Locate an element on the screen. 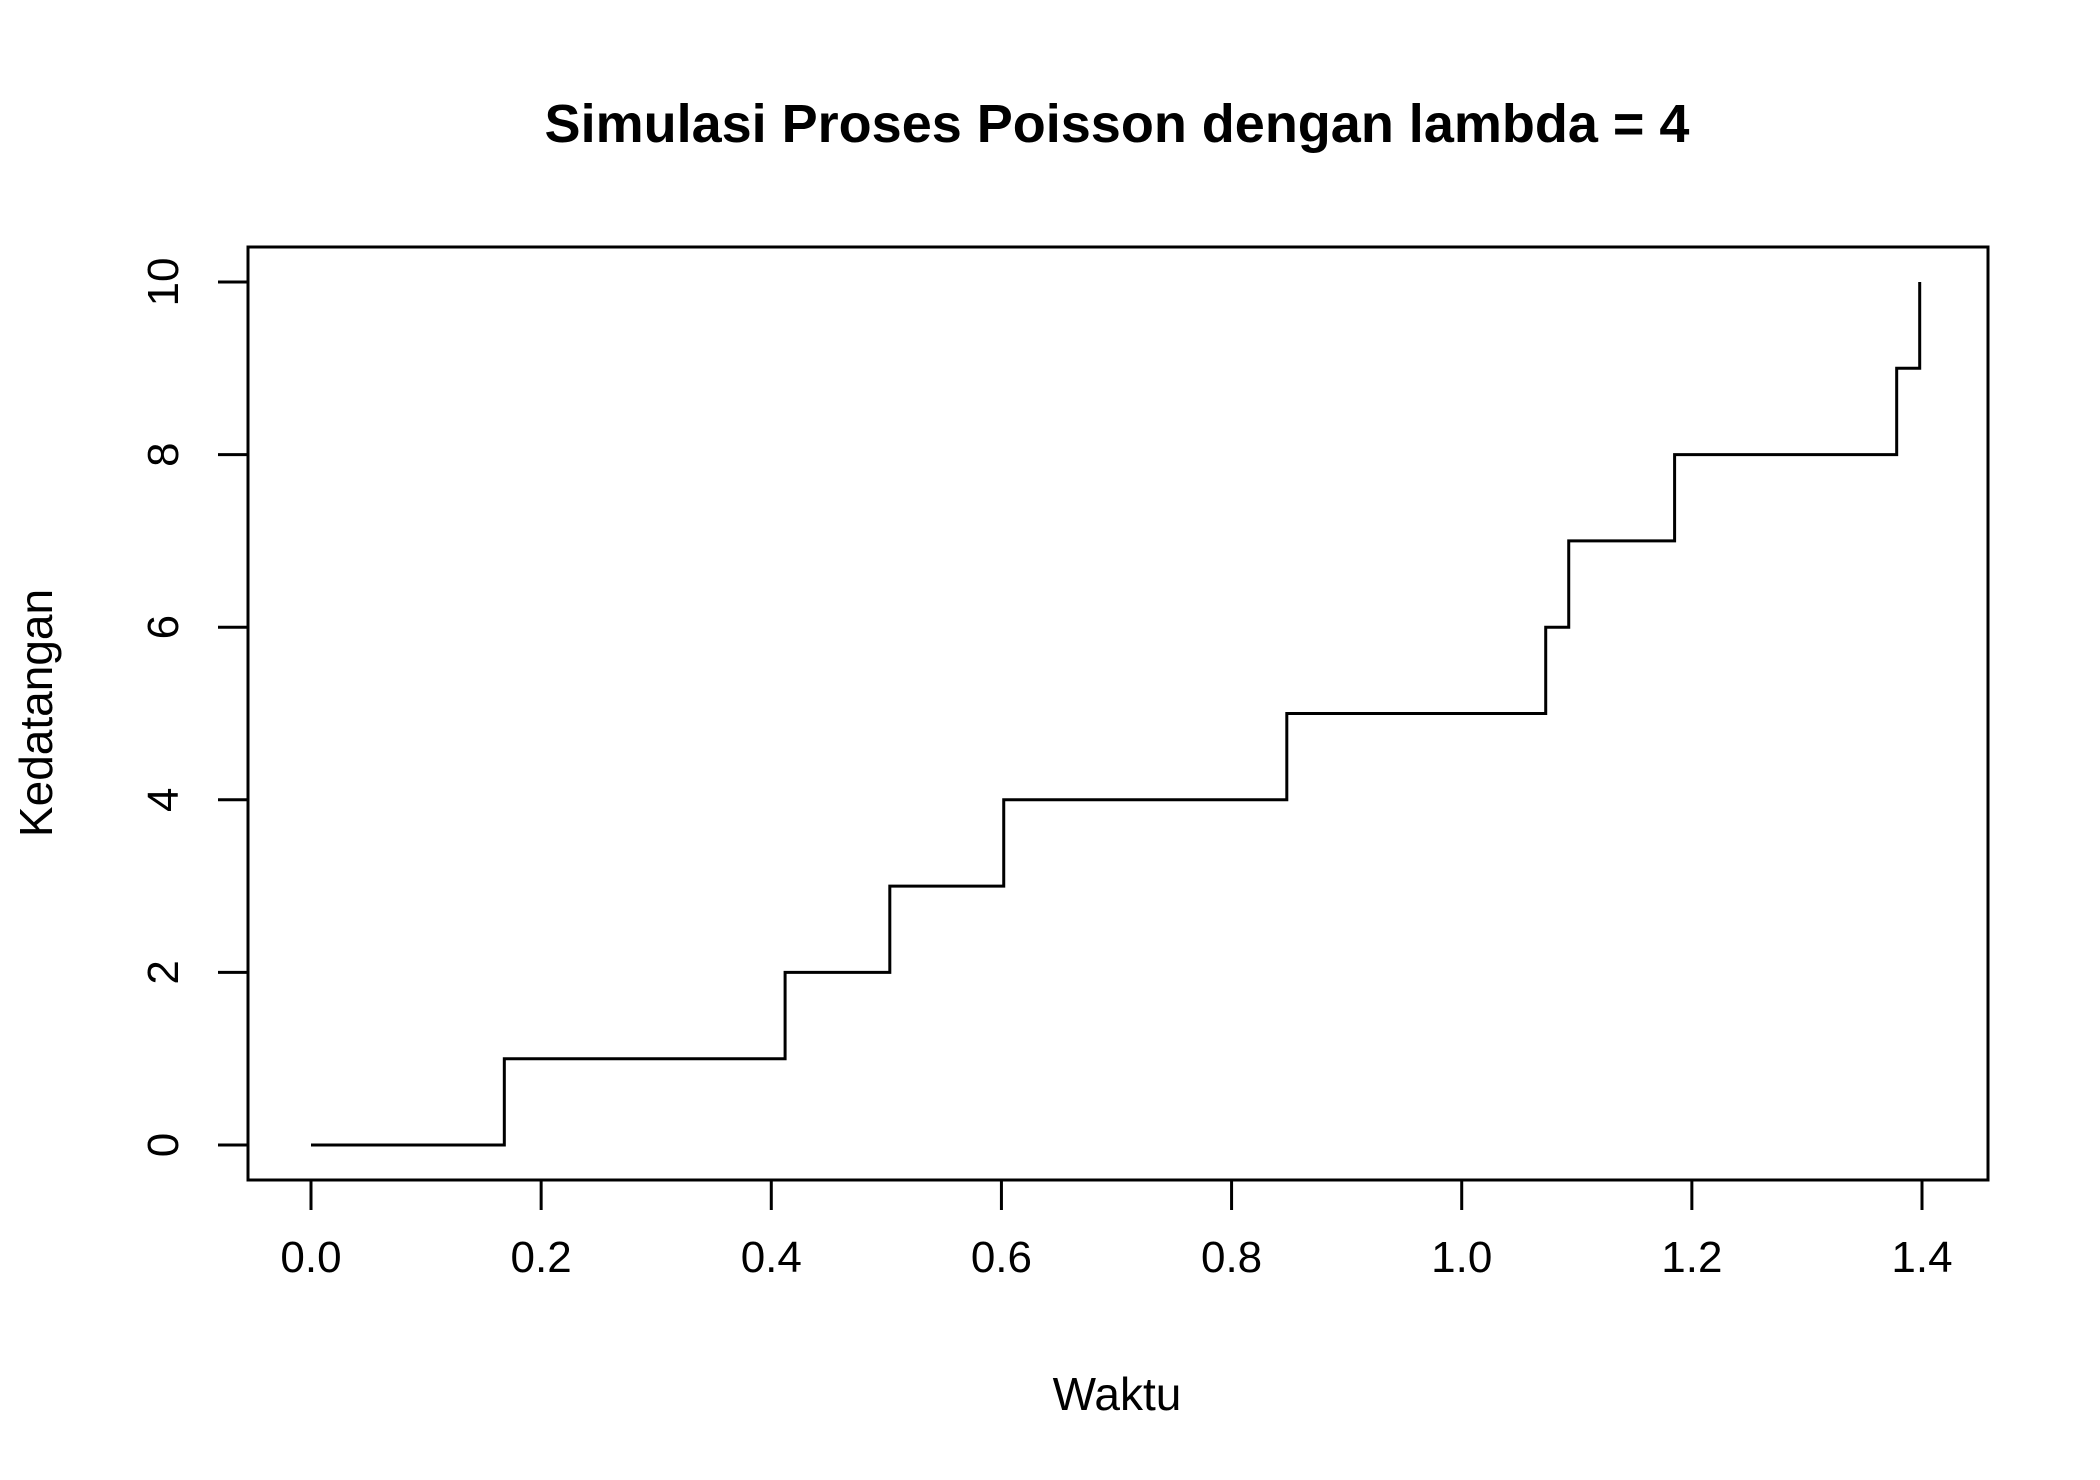 Image resolution: width=2100 pixels, height=1480 pixels. y-tick-label: 2 is located at coordinates (163, 972).